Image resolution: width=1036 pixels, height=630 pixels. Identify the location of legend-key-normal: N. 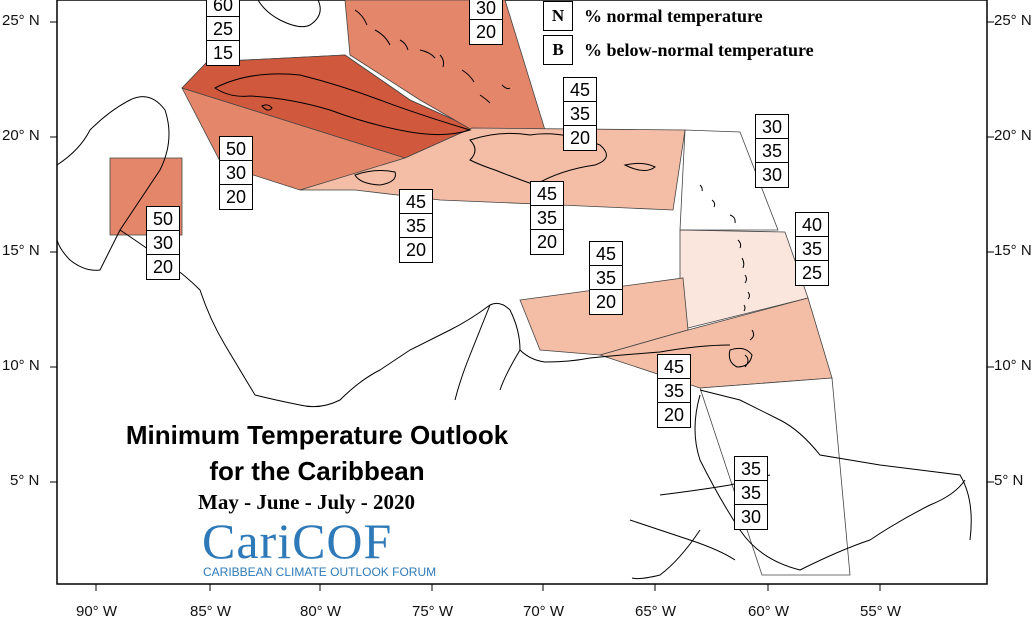
(558, 16).